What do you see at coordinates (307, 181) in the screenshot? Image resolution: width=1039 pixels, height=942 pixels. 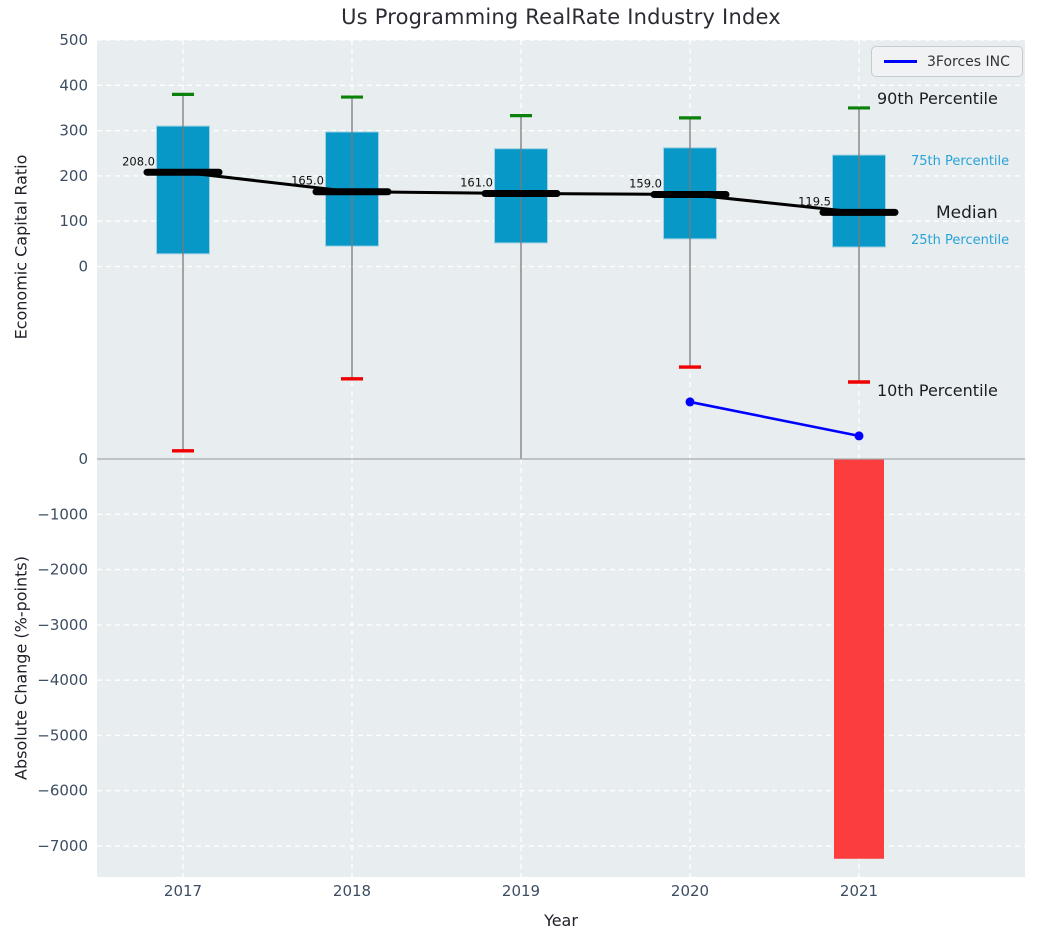 I see `median-annotation-2018: 165.0` at bounding box center [307, 181].